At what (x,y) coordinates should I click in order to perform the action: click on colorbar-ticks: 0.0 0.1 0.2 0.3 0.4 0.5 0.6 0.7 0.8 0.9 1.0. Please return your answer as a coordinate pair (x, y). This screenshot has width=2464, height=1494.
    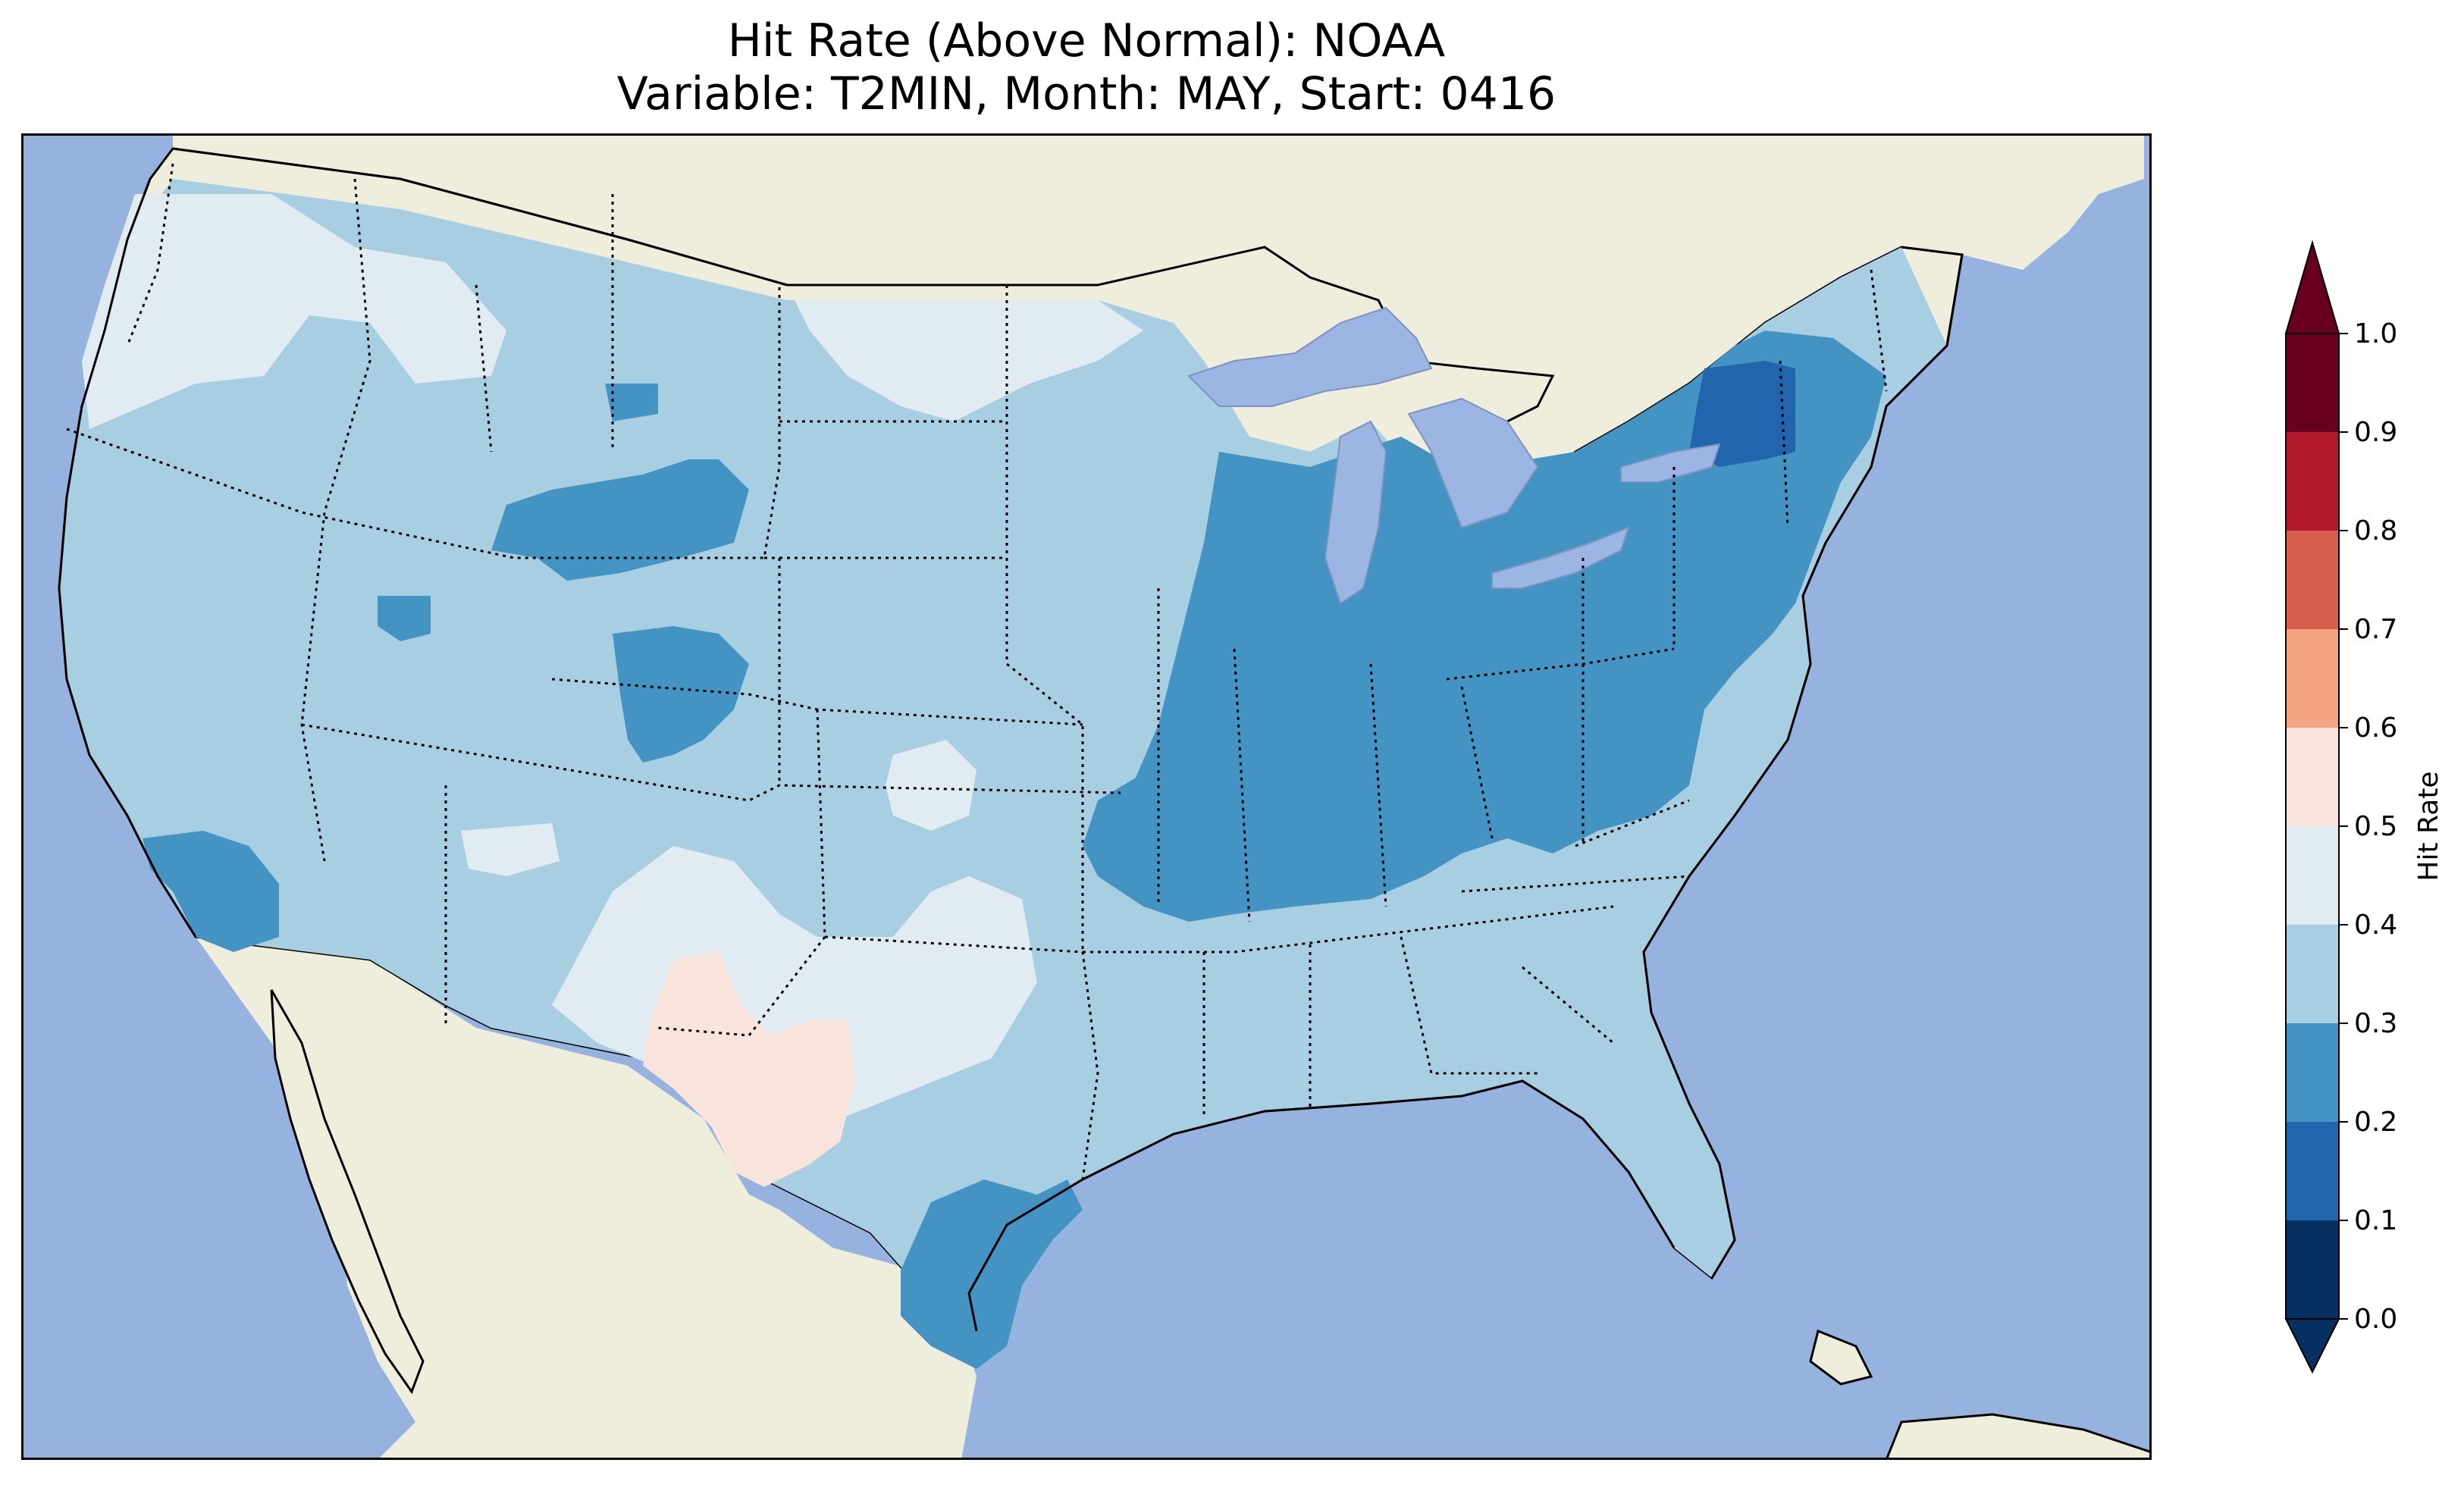
    Looking at the image, I should click on (2368, 826).